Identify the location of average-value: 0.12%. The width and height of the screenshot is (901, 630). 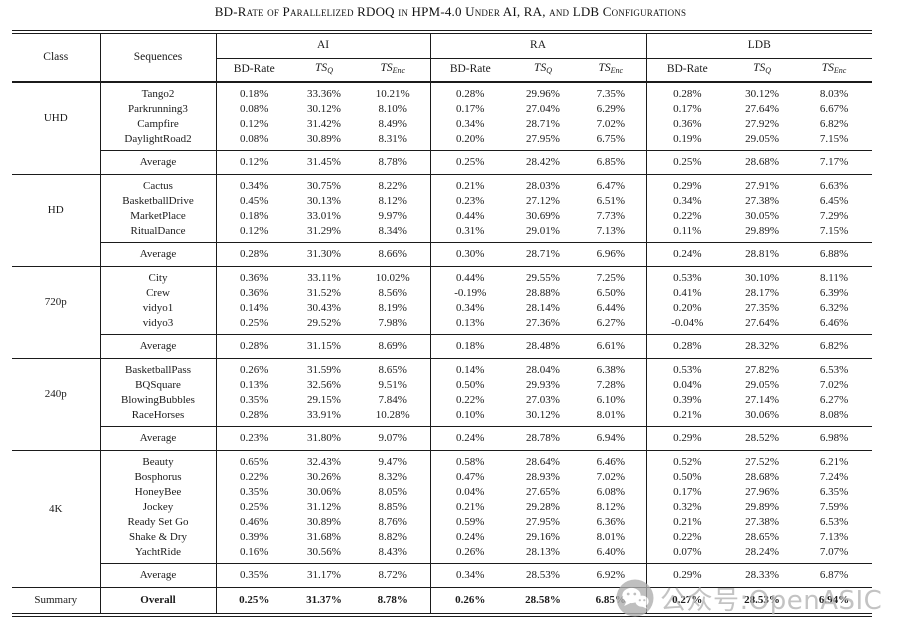
(253, 162).